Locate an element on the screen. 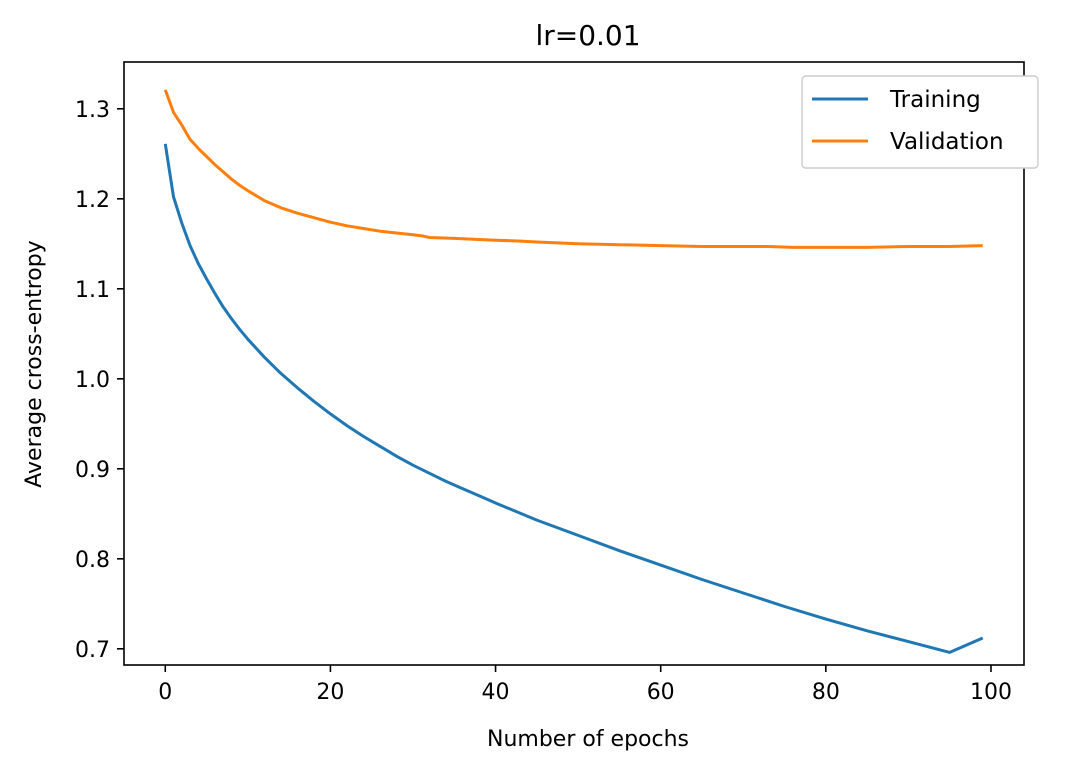 The width and height of the screenshot is (1072, 777). y-tick-label: 1.2 is located at coordinates (92, 200).